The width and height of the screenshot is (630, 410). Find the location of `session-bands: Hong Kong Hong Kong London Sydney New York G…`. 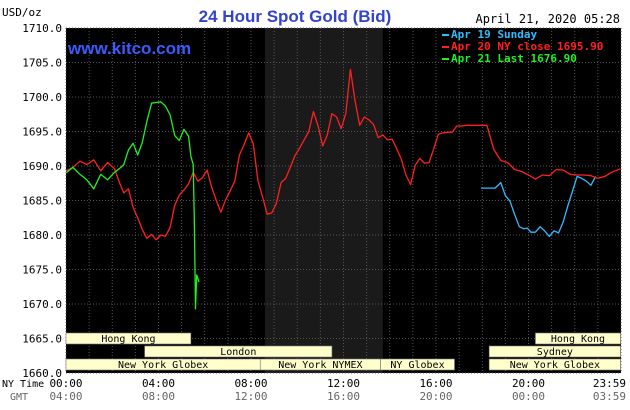

session-bands: Hong Kong Hong Kong London Sydney New York G… is located at coordinates (343, 351).